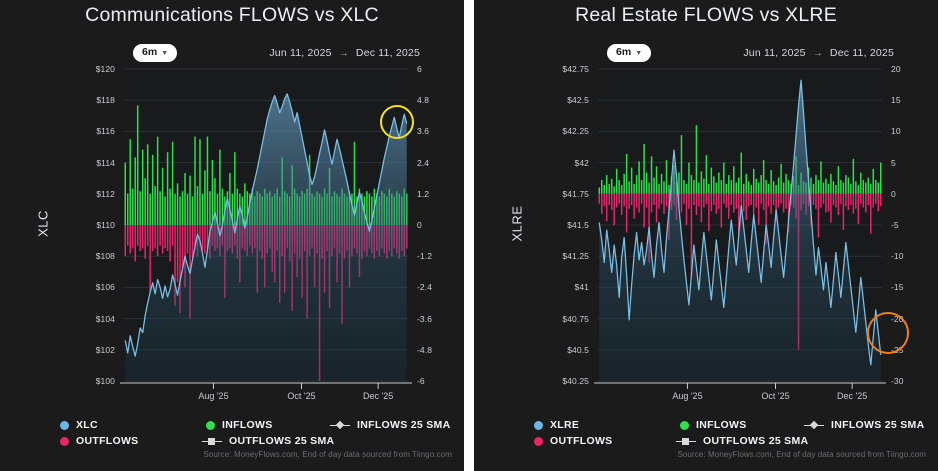  Describe the element at coordinates (893, 162) in the screenshot. I see `y-axis-tick-right: 5` at that location.